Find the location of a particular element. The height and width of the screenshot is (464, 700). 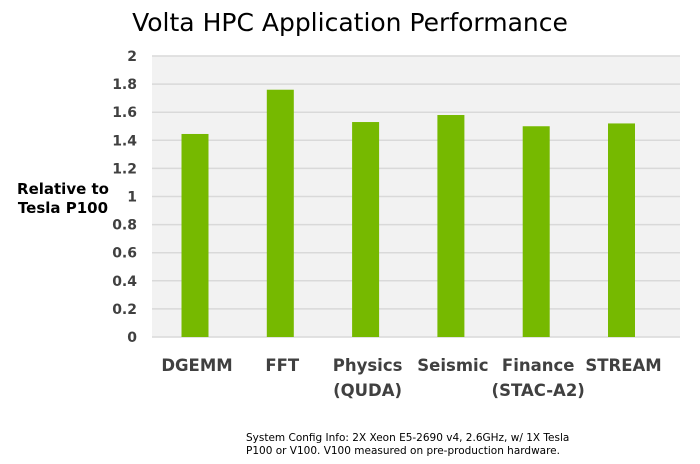

bar-fft is located at coordinates (280, 213).